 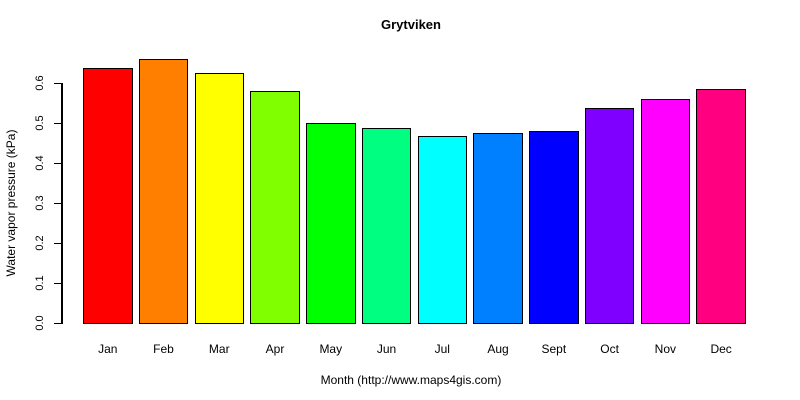 I want to click on y-tick-label: 0.2, so click(x=40, y=243).